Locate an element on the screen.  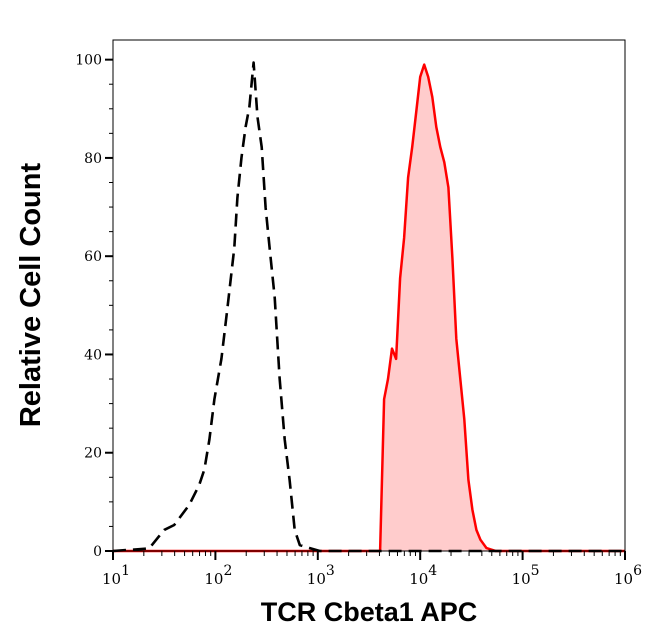
x-tick-label: 10⁵ is located at coordinates (526, 575).